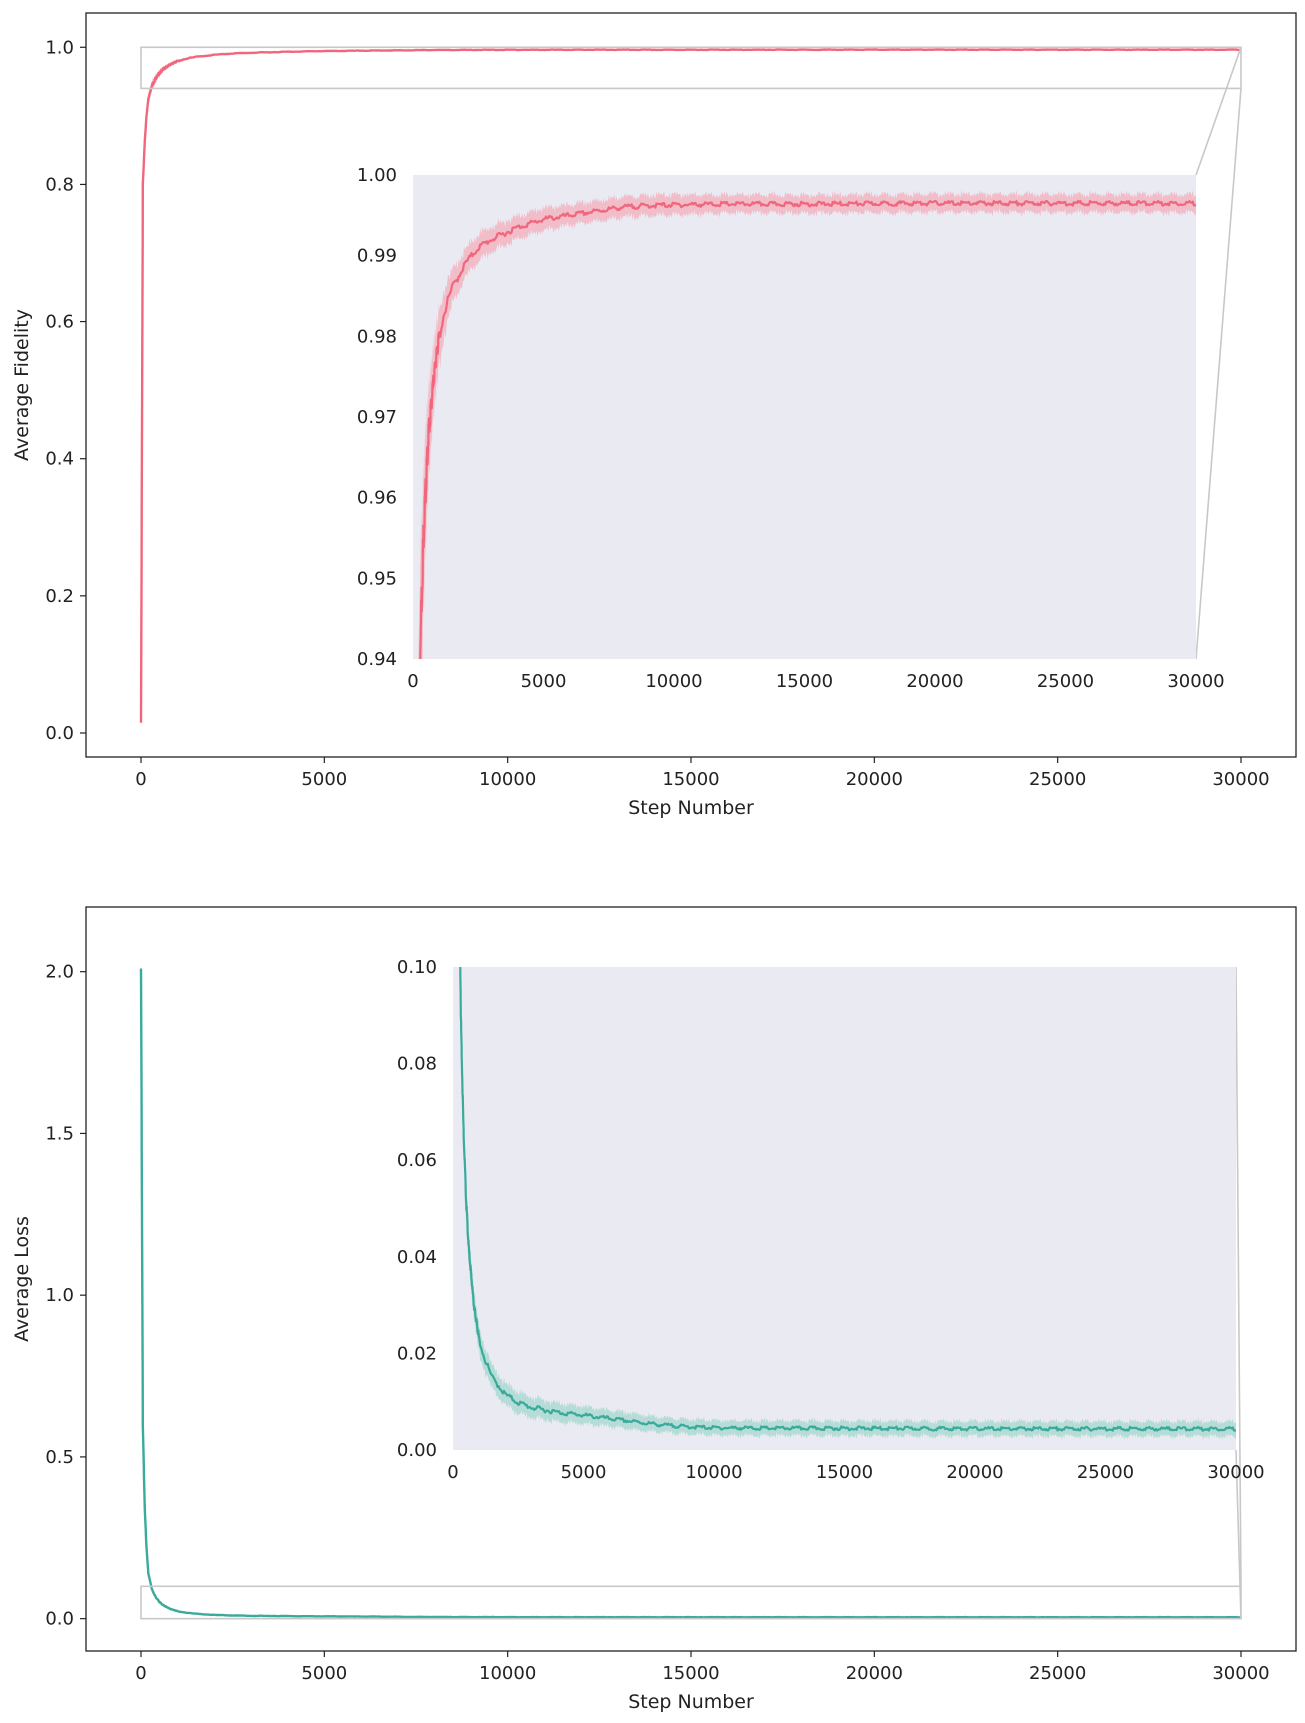 The height and width of the screenshot is (1723, 1305). What do you see at coordinates (417, 1450) in the screenshot?
I see `inset-y-tick-label: 0.00` at bounding box center [417, 1450].